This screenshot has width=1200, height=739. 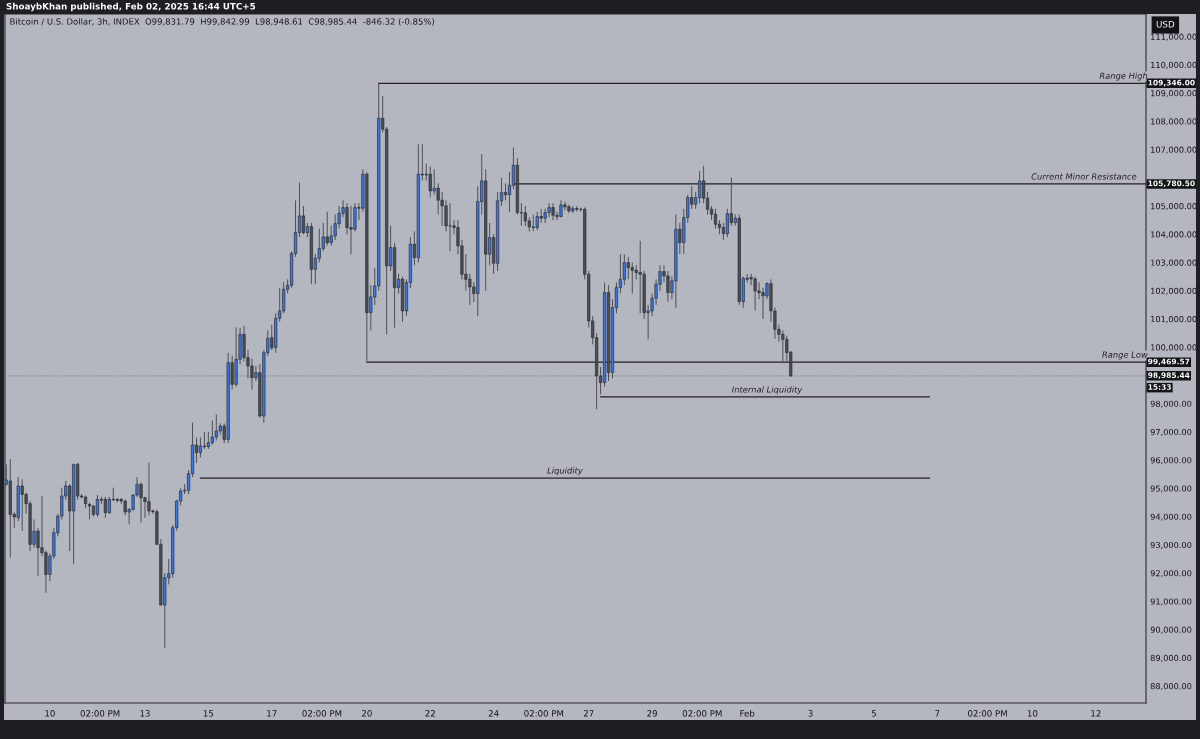 What do you see at coordinates (1171, 461) in the screenshot?
I see `y-tick-label: 96,000.00` at bounding box center [1171, 461].